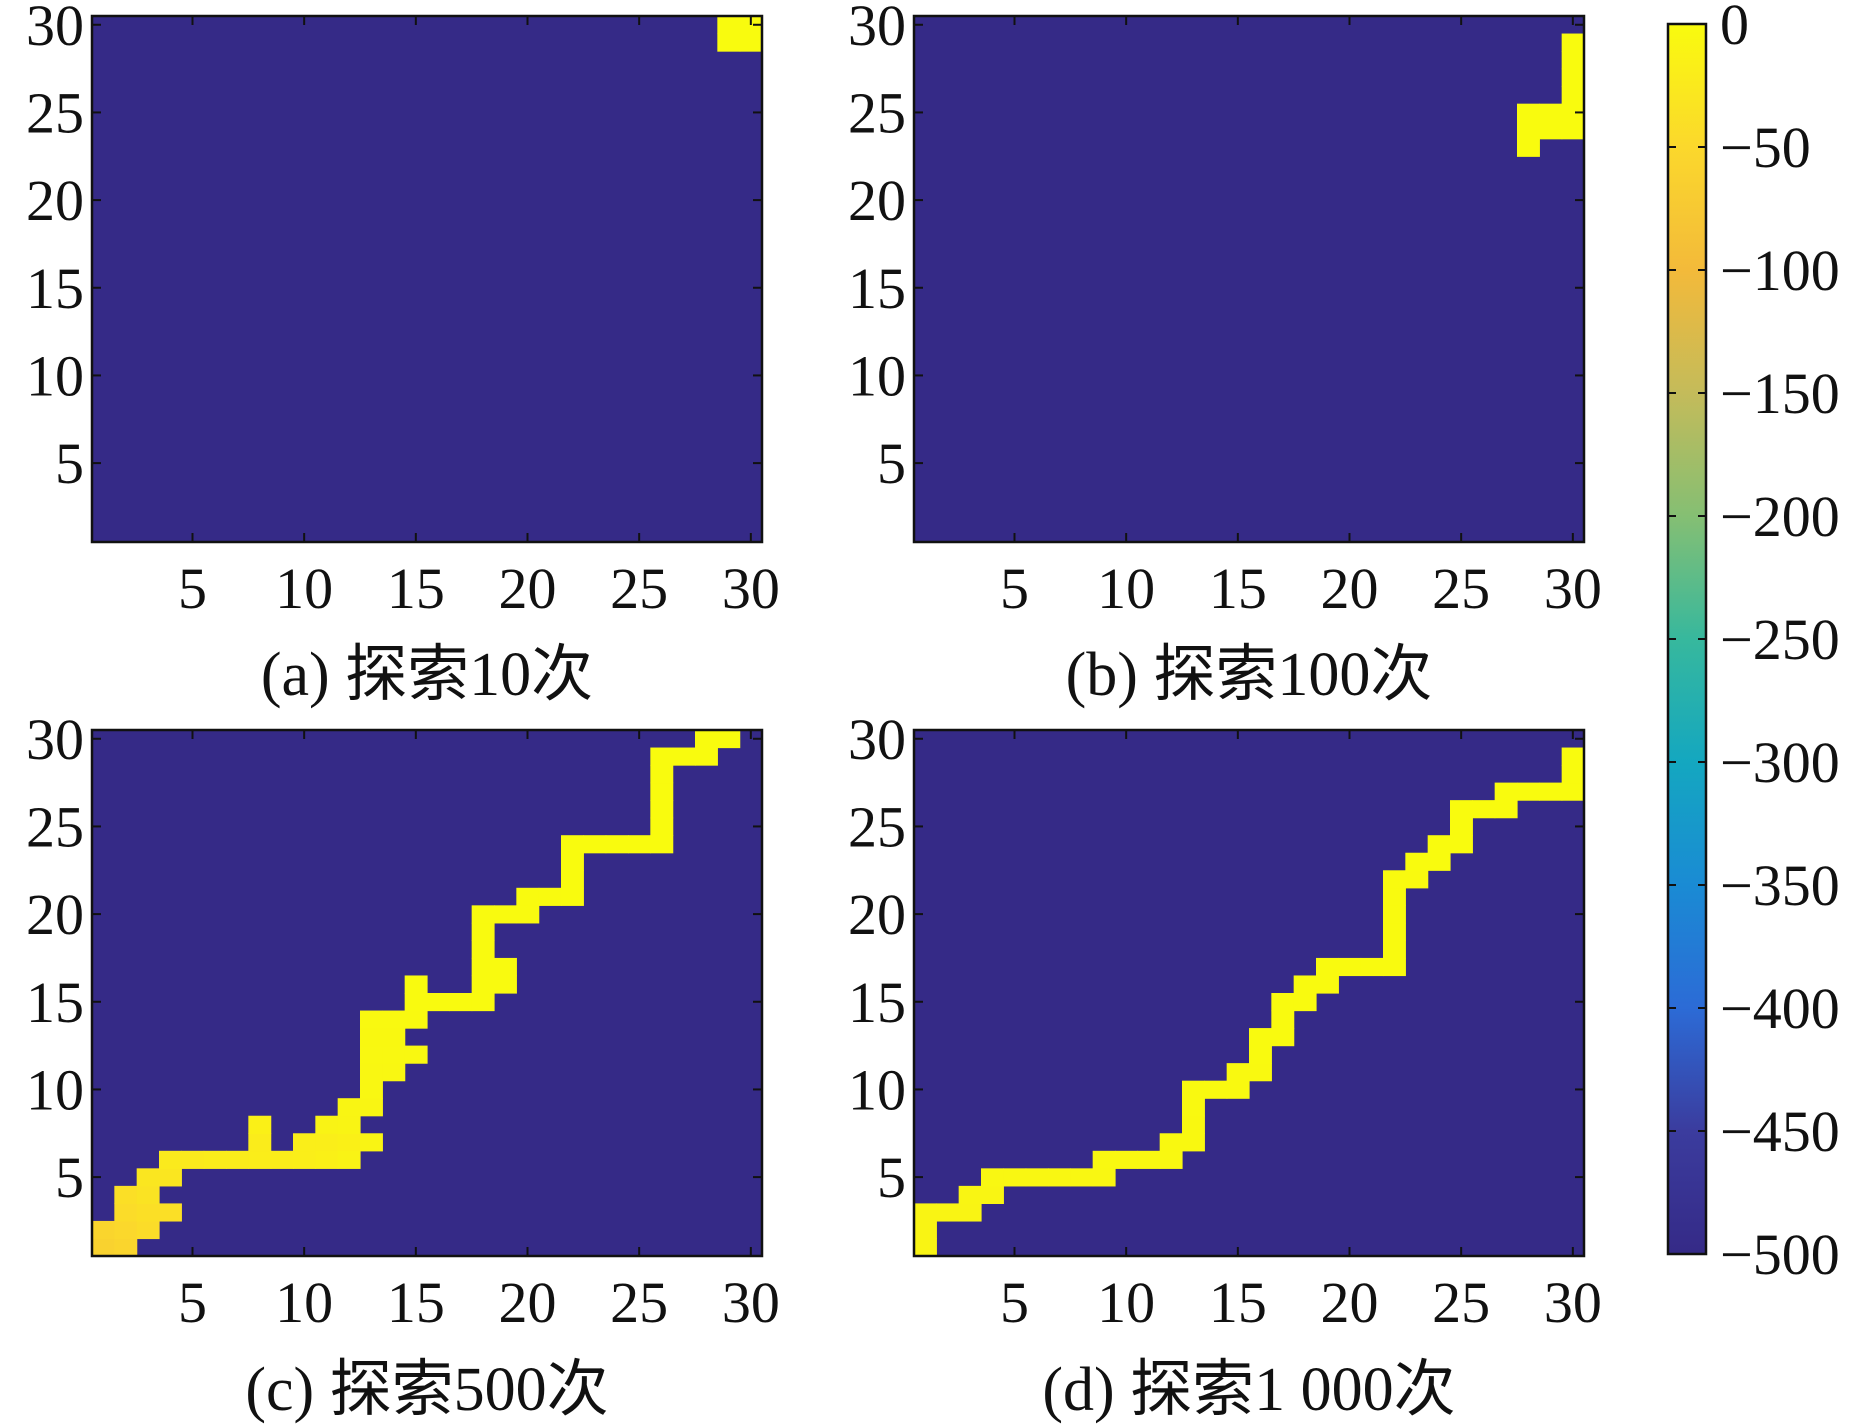 This screenshot has width=1871, height=1424. I want to click on colorbar-tick-label: −400, so click(1780, 1008).